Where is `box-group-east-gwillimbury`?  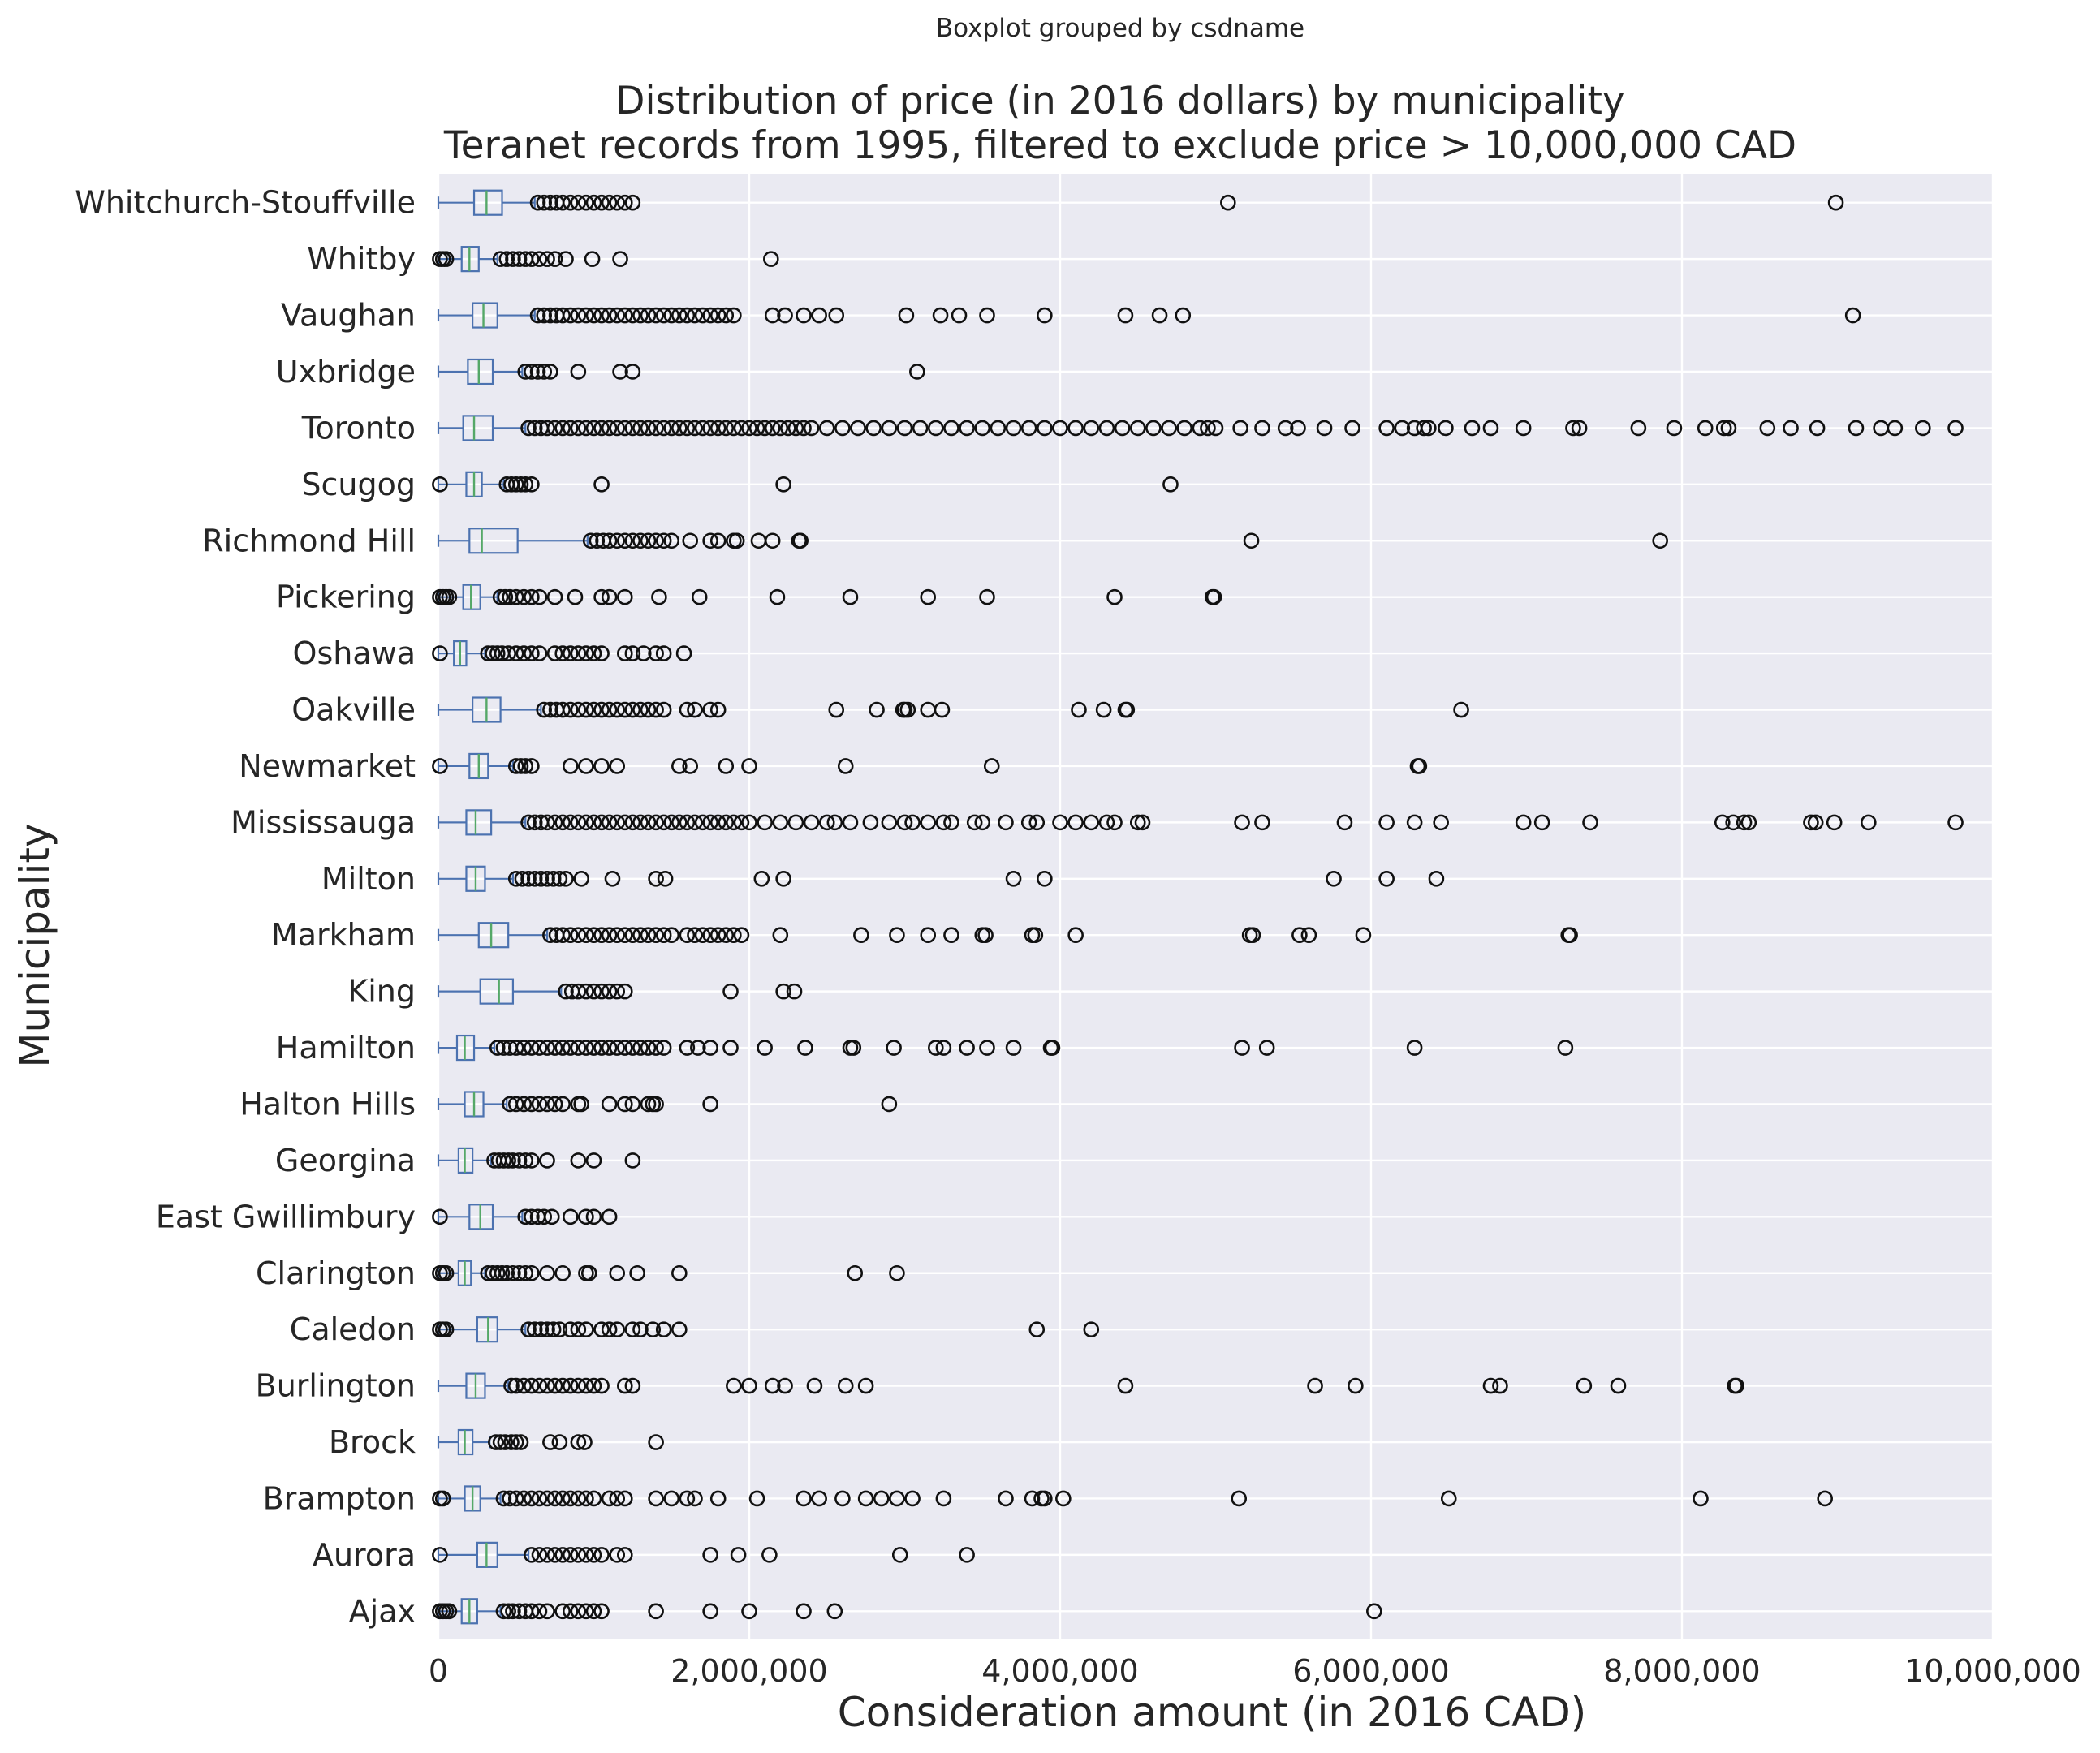
box-group-east-gwillimbury is located at coordinates (525, 1217).